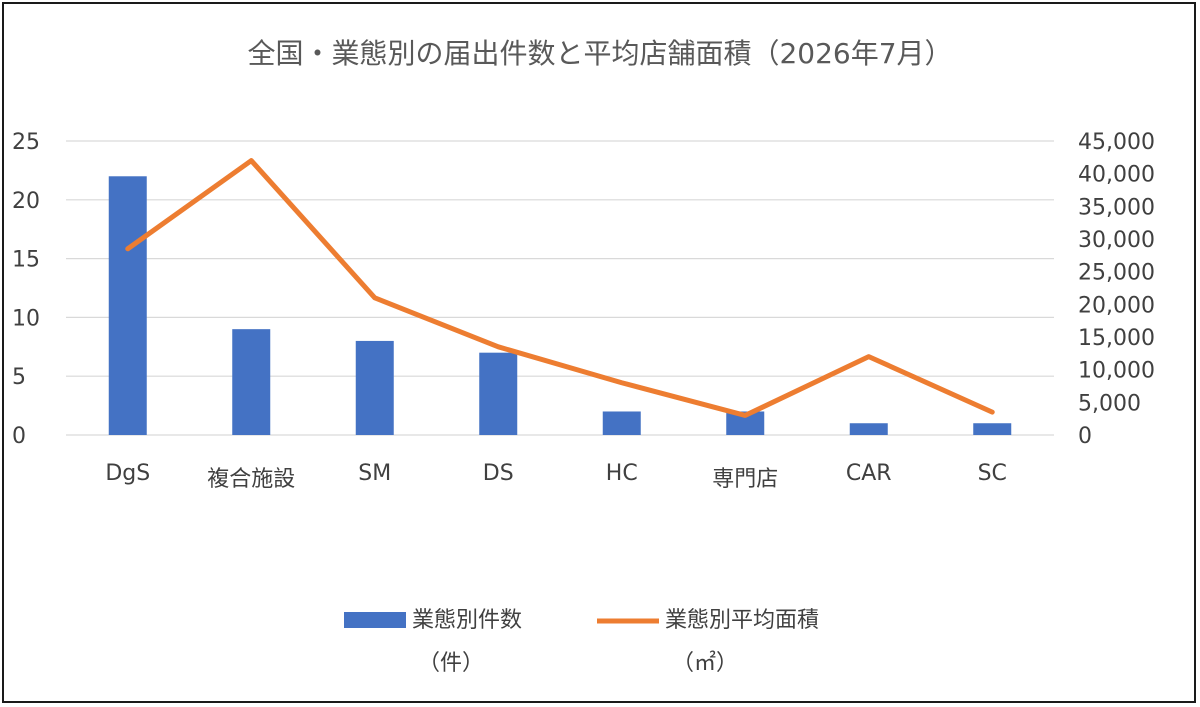 Image resolution: width=1200 pixels, height=707 pixels. I want to click on category-label: 専門店, so click(745, 479).